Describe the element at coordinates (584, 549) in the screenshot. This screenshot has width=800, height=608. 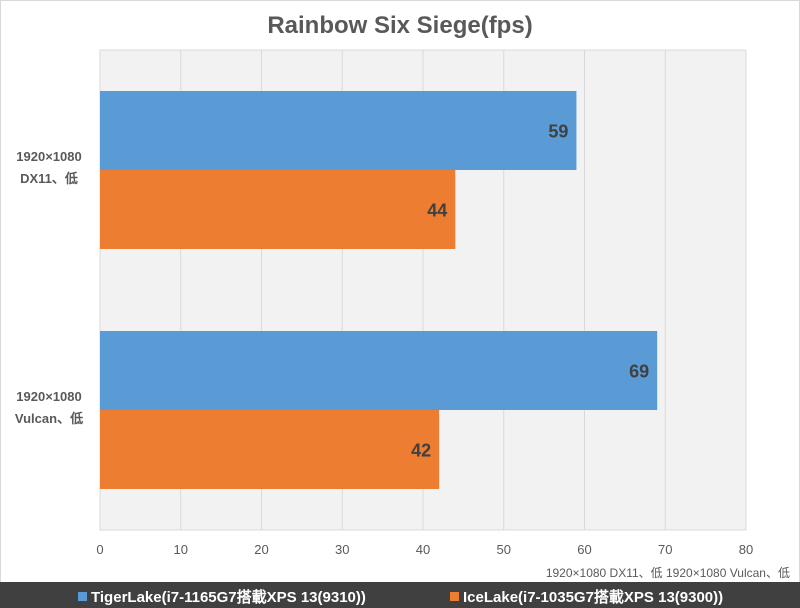
I see `x-tick-label: 60` at that location.